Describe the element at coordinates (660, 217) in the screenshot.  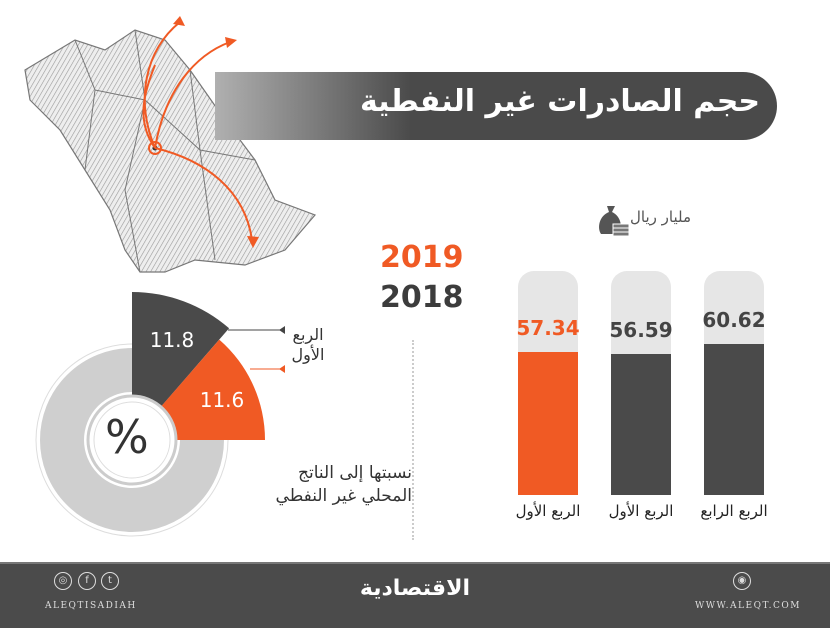
I see `unit-label: مليار ريال` at that location.